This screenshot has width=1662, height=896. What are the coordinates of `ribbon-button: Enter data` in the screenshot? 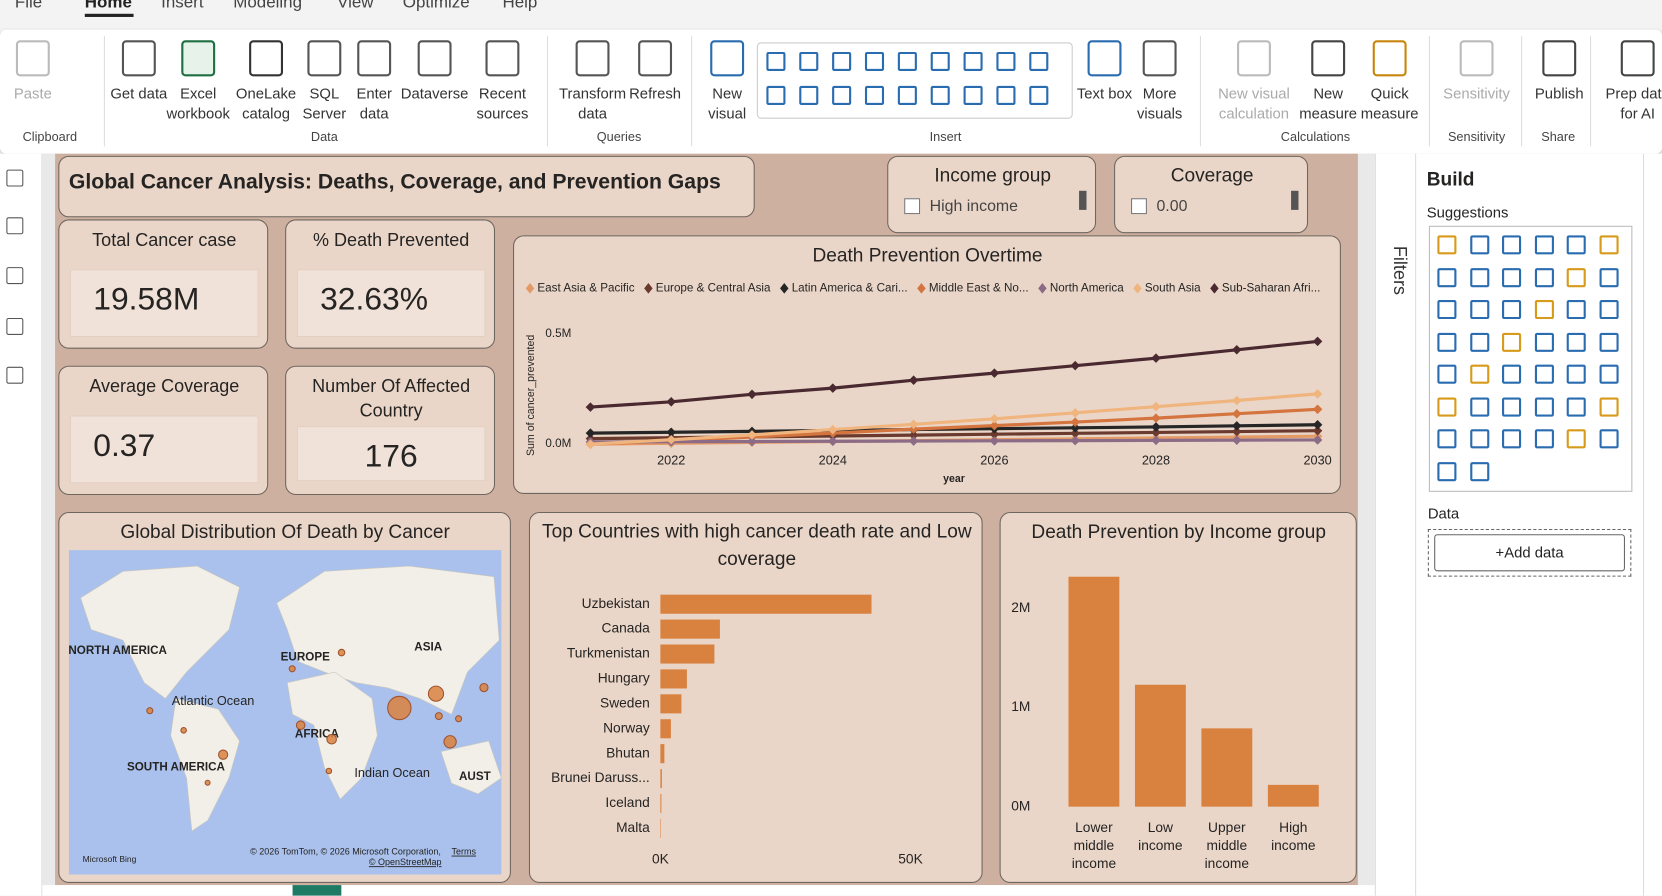 It's located at (374, 103).